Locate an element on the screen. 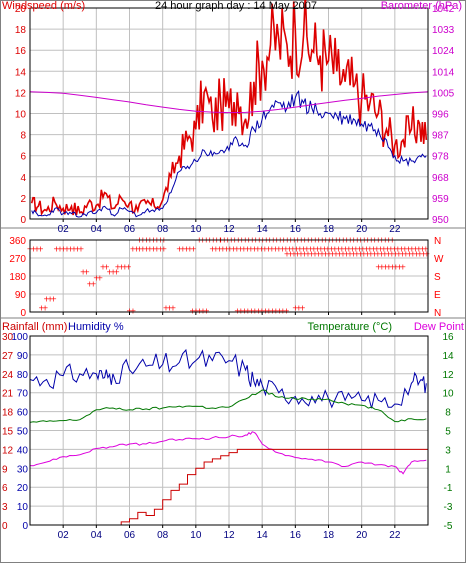  temperature-tick-label: 8 is located at coordinates (448, 413).